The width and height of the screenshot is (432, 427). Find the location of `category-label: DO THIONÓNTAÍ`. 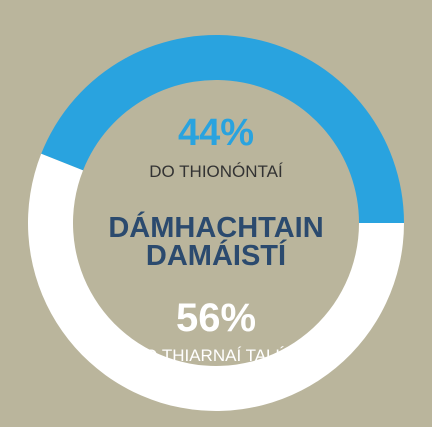

category-label: DO THIONÓNTAÍ is located at coordinates (216, 171).